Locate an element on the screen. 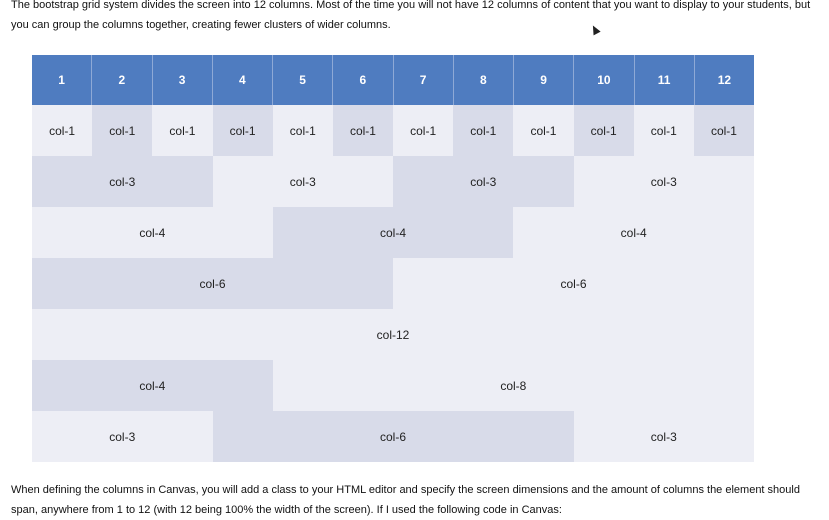 The width and height of the screenshot is (829, 520). grid-header-cell: 10 is located at coordinates (604, 80).